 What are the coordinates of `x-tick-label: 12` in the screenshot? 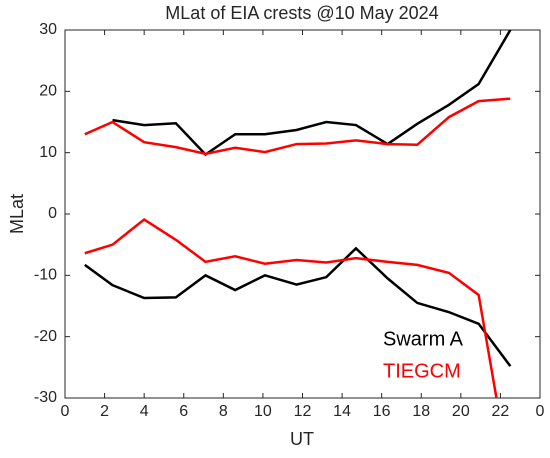 It's located at (303, 411).